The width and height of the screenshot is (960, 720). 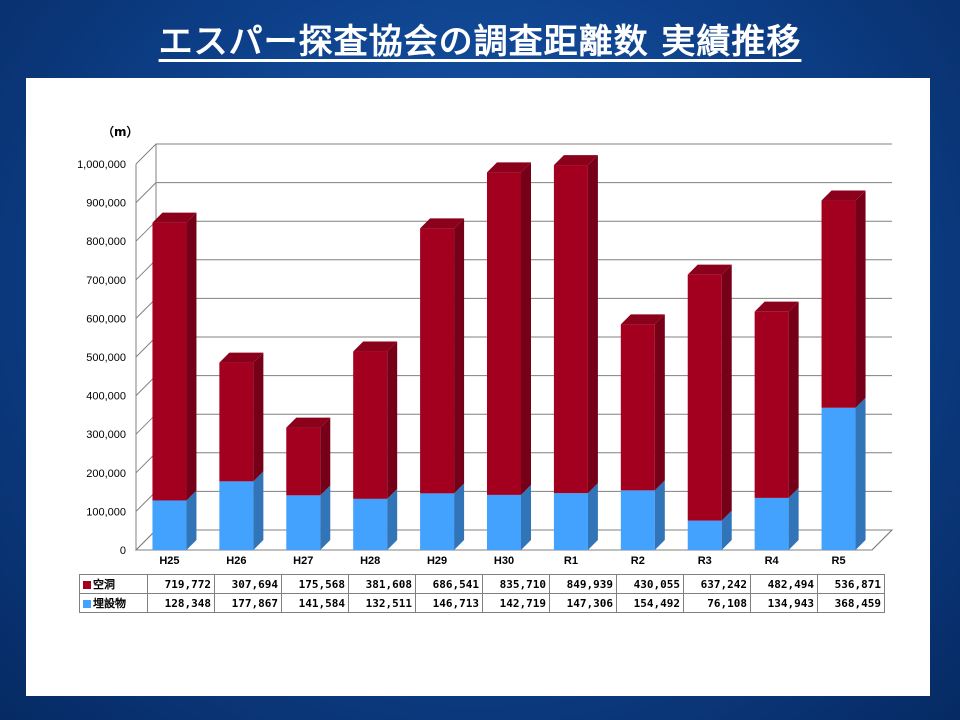 What do you see at coordinates (248, 603) in the screenshot?
I see `table-cell: 177,867` at bounding box center [248, 603].